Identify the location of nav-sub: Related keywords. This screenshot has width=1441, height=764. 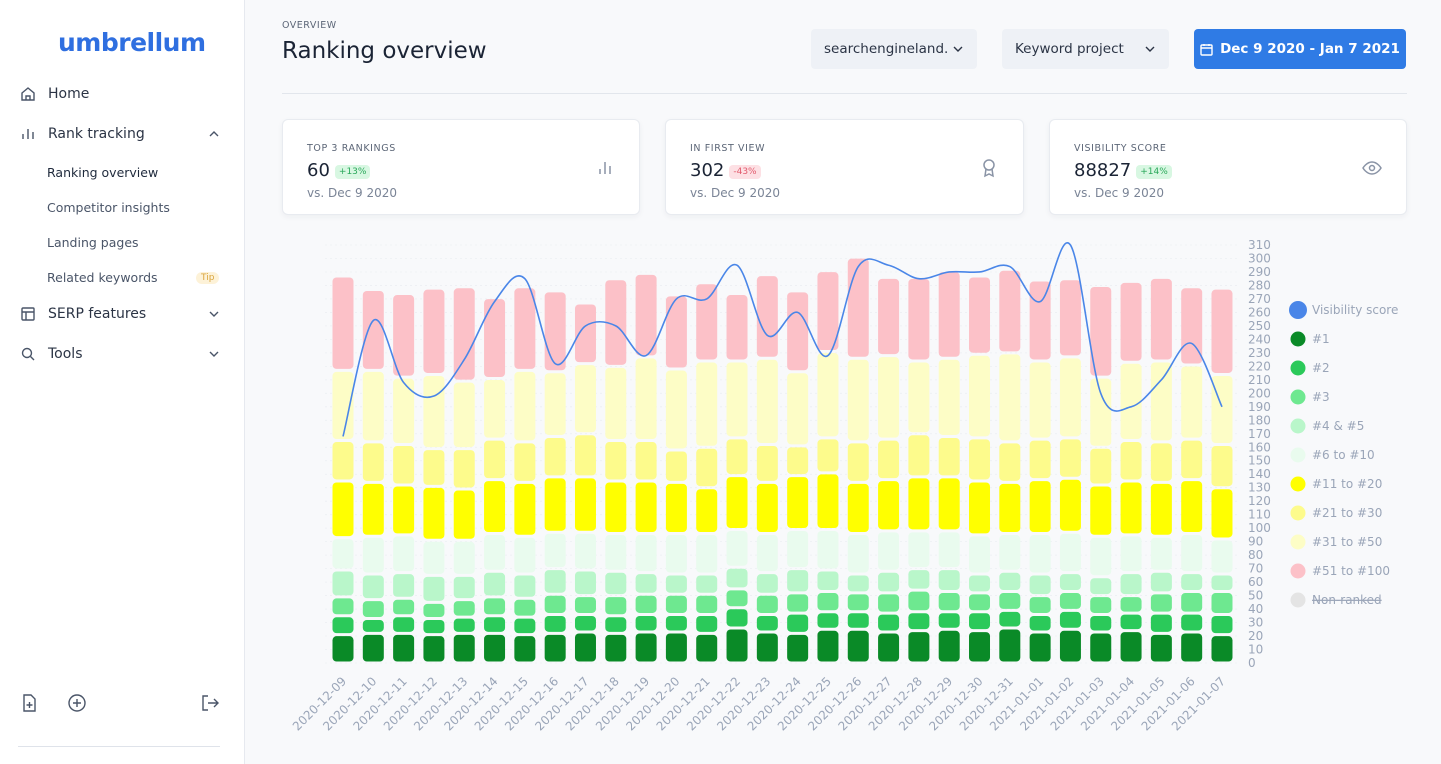
(102, 277).